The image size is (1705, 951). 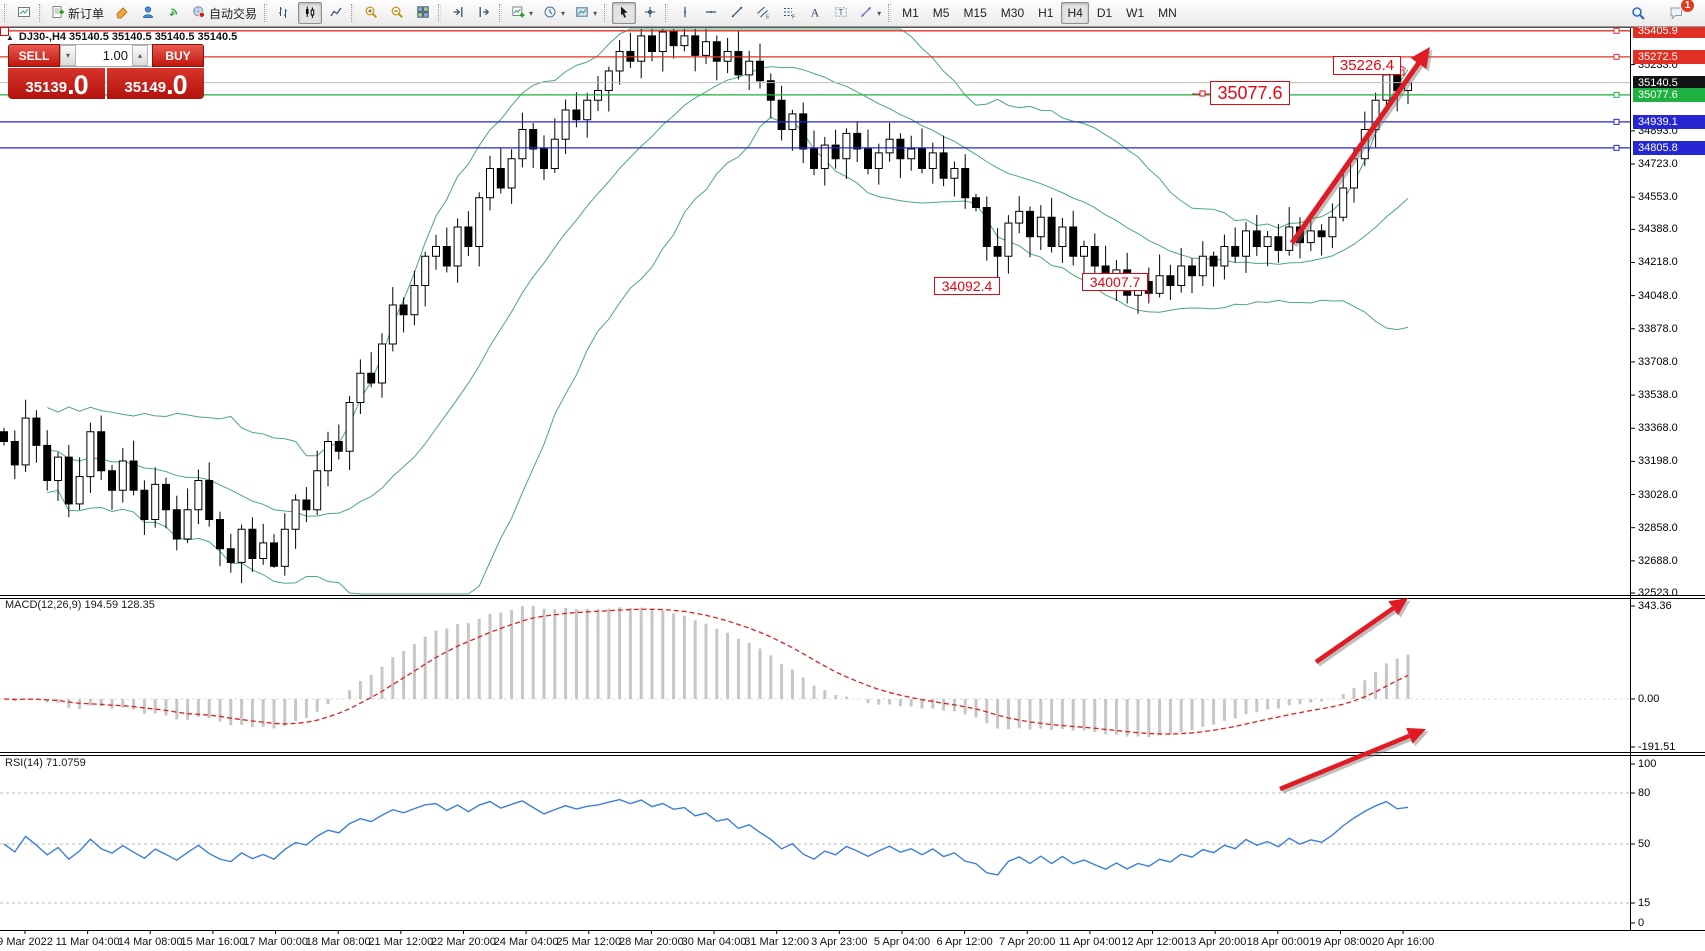 What do you see at coordinates (1638, 13) in the screenshot?
I see `search-icon` at bounding box center [1638, 13].